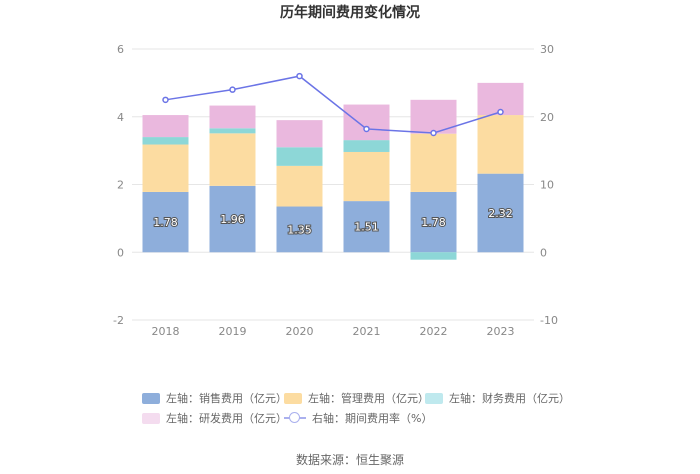 The width and height of the screenshot is (700, 474). Describe the element at coordinates (366, 129) in the screenshot. I see `expense-ratio-point-2021` at that location.